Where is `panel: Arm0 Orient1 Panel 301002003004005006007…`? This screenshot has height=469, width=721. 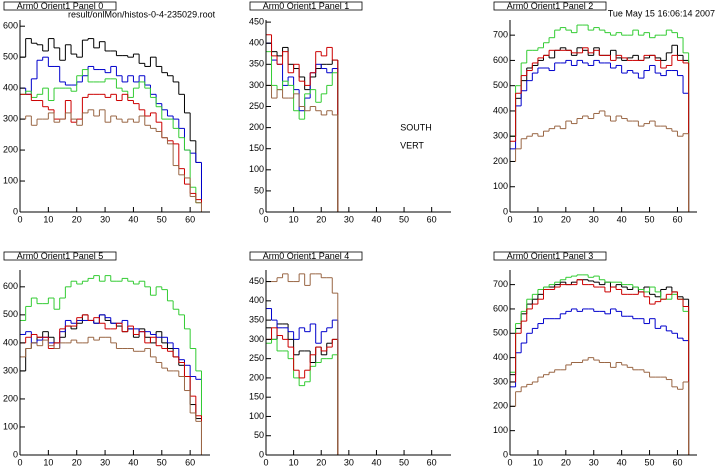 panel: Arm0 Orient1 Panel 301002003004005006007… is located at coordinates (595, 359).